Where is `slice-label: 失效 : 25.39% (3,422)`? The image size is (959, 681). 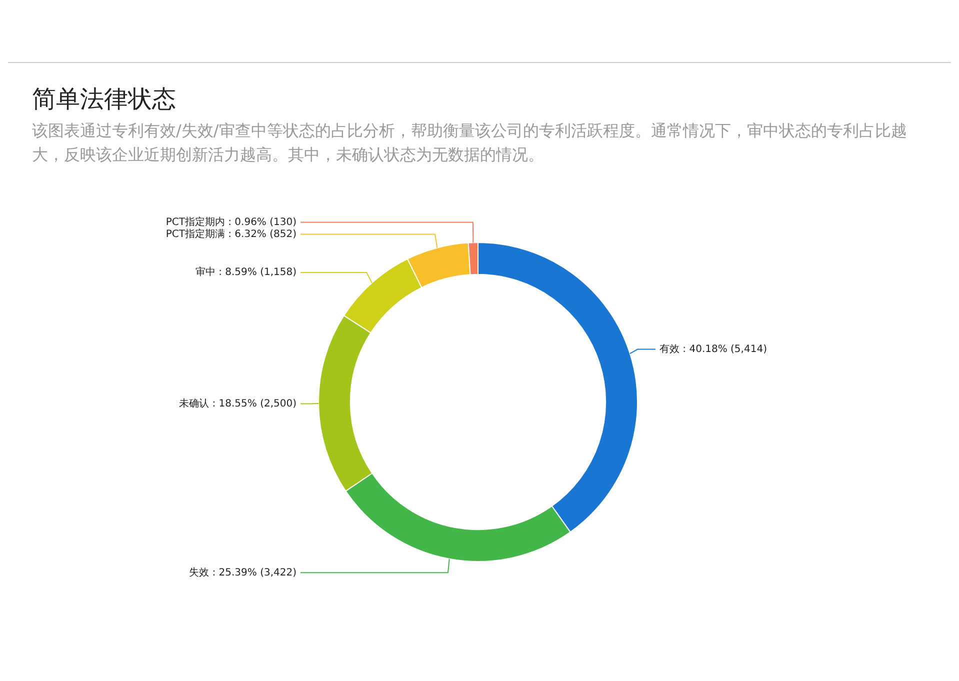 slice-label: 失效 : 25.39% (3,422) is located at coordinates (243, 572).